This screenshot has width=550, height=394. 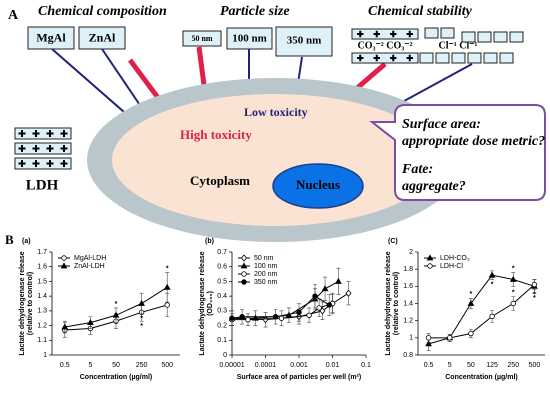 I want to click on y-tick-label: 0.1, so click(x=222, y=340).